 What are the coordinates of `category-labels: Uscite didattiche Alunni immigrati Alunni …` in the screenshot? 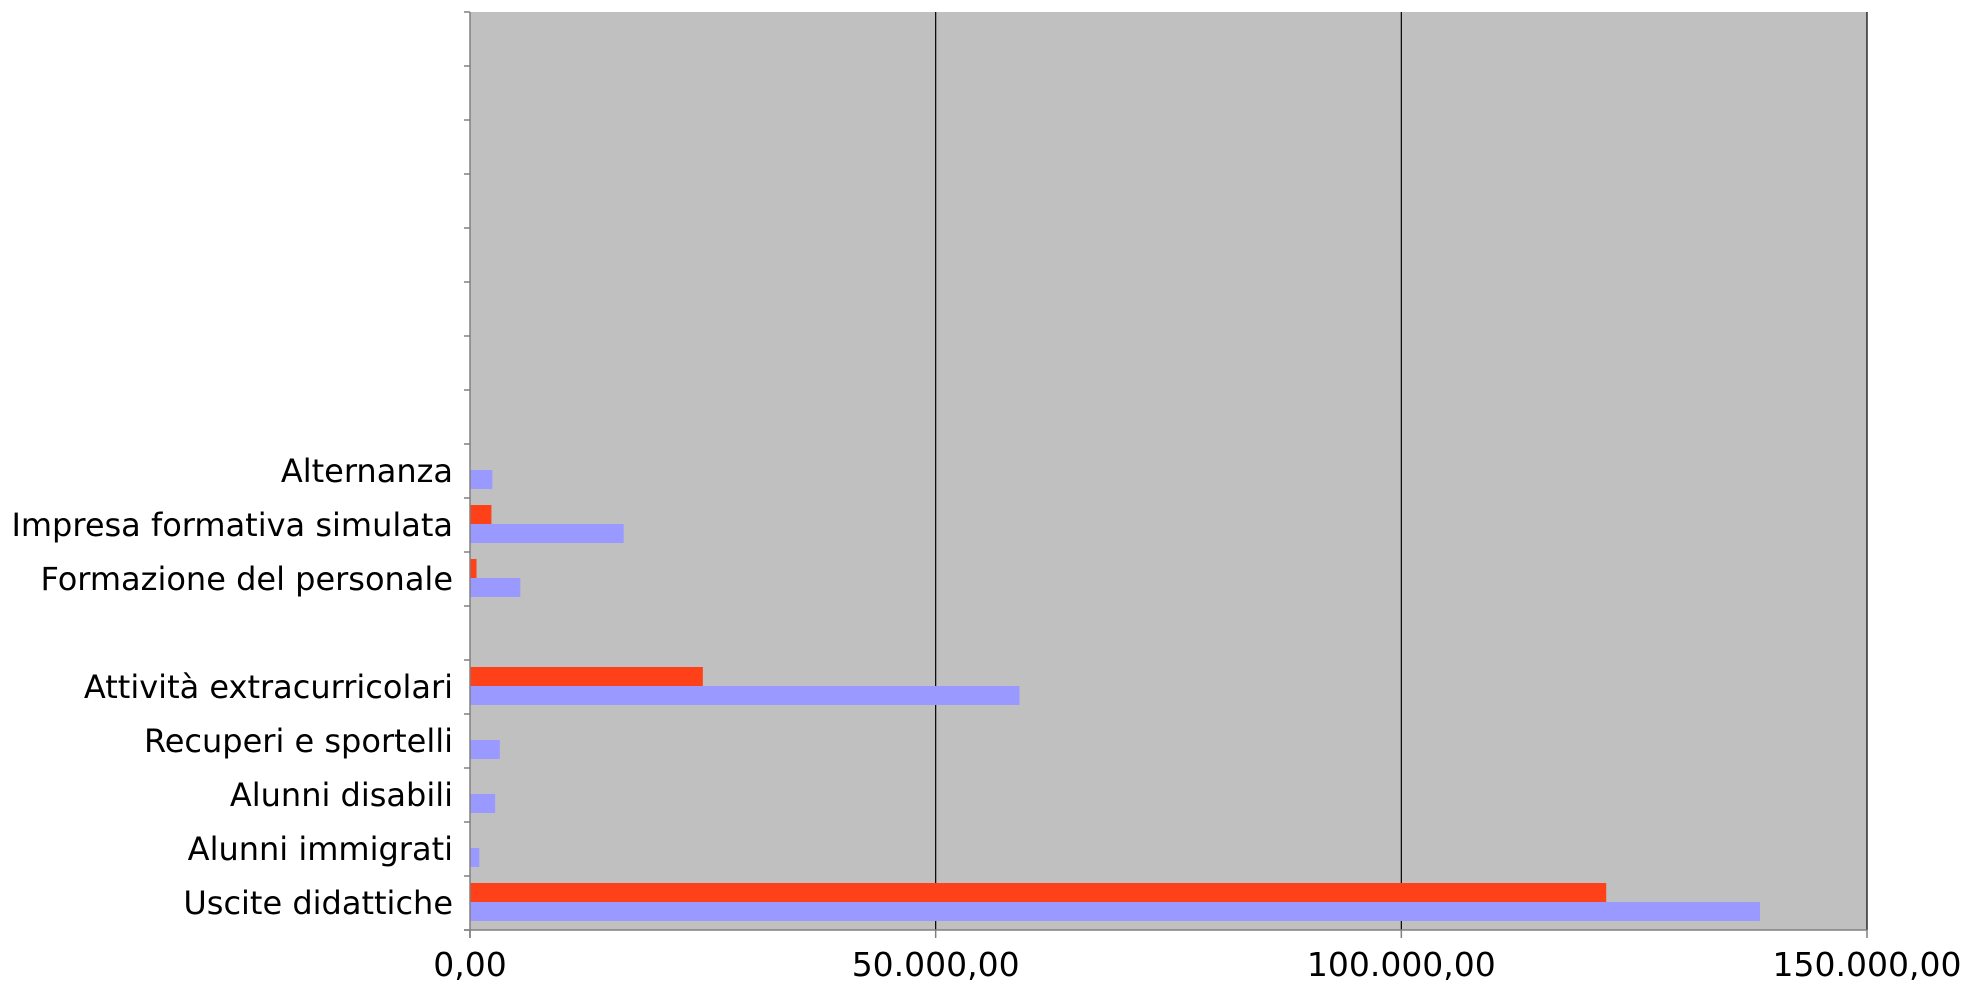 It's located at (232, 687).